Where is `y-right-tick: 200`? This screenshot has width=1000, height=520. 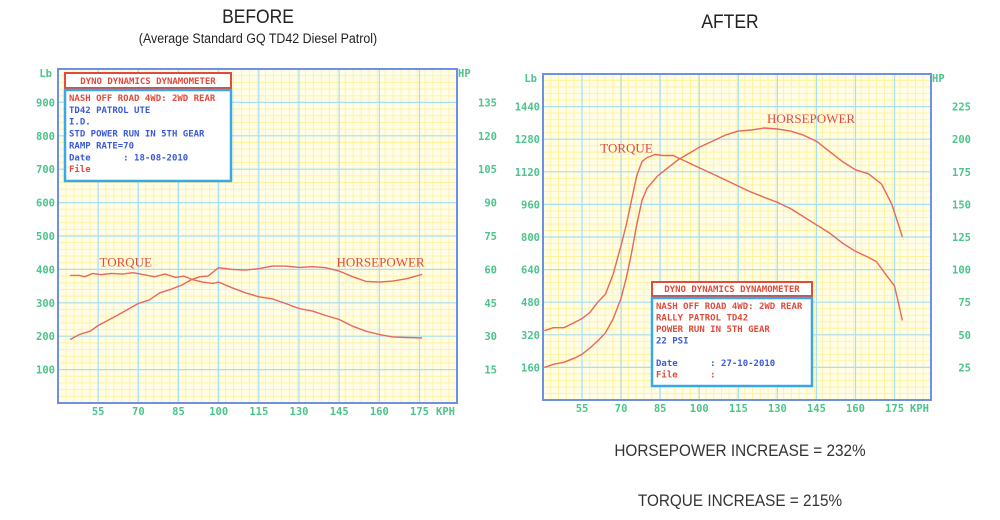
y-right-tick: 200 is located at coordinates (961, 140).